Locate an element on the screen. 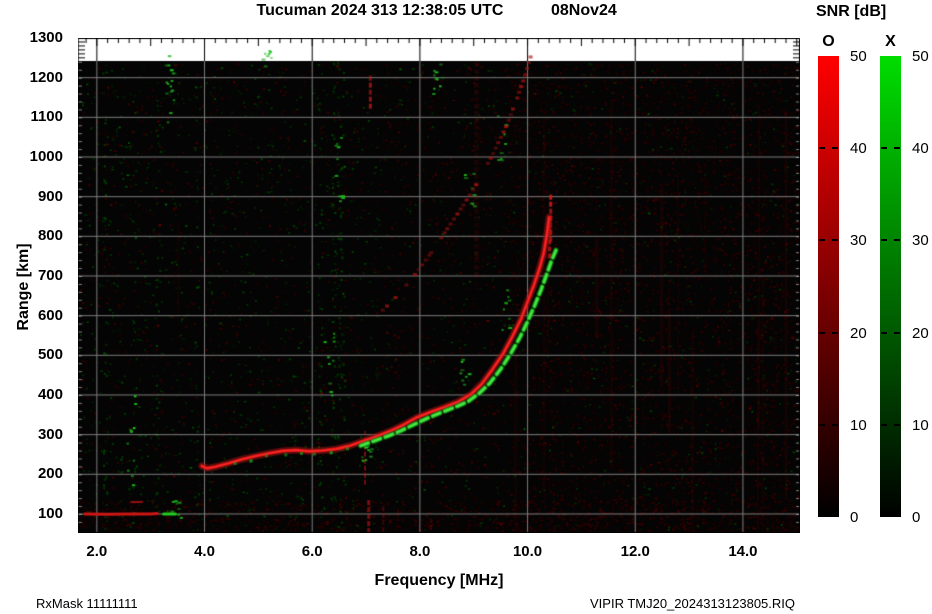 Image resolution: width=932 pixels, height=614 pixels. title-date: 08Nov24 is located at coordinates (584, 10).